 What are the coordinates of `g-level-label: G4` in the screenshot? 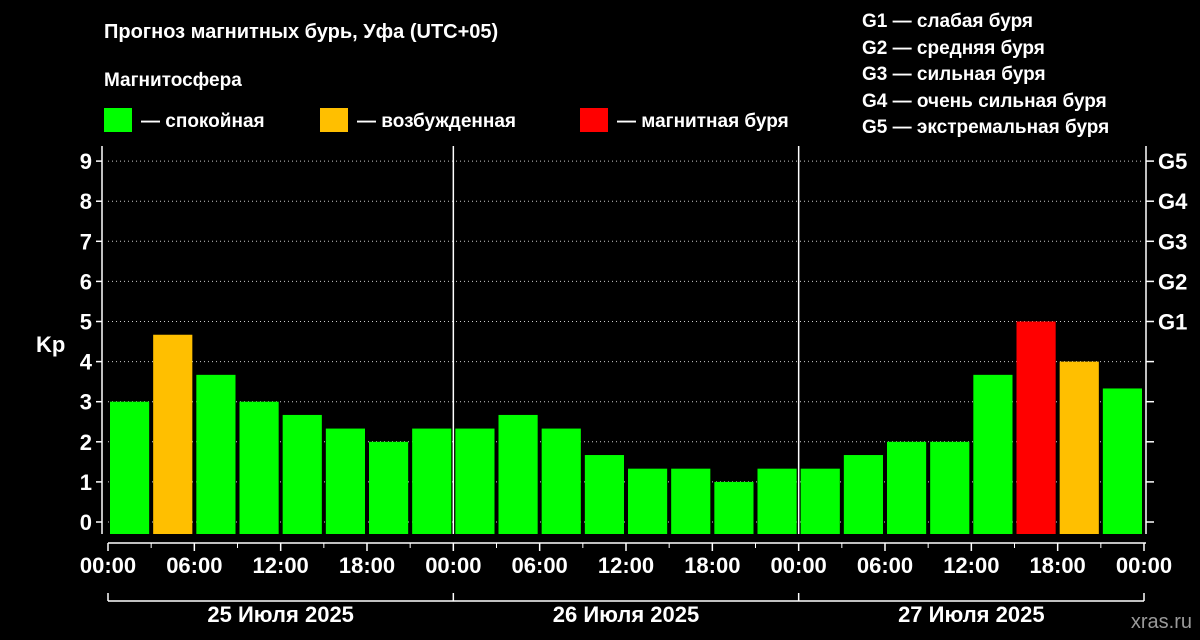 It's located at (1173, 201).